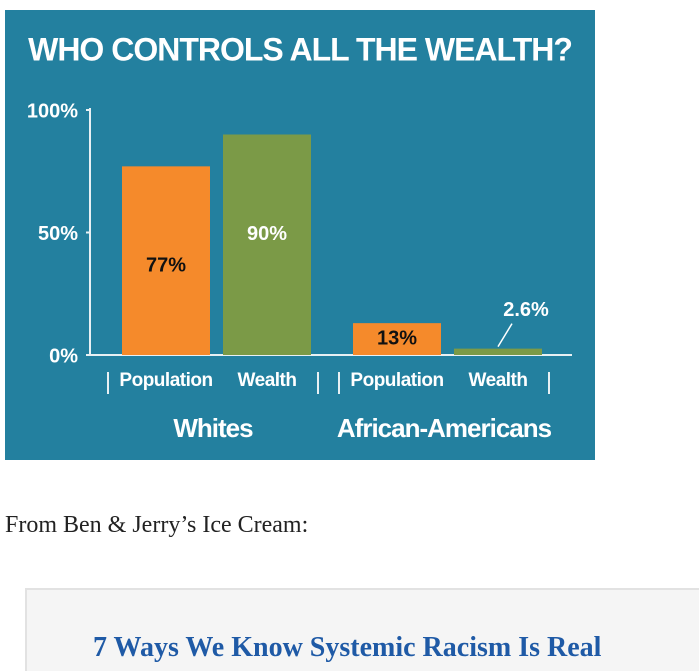  I want to click on leader-line, so click(505, 335).